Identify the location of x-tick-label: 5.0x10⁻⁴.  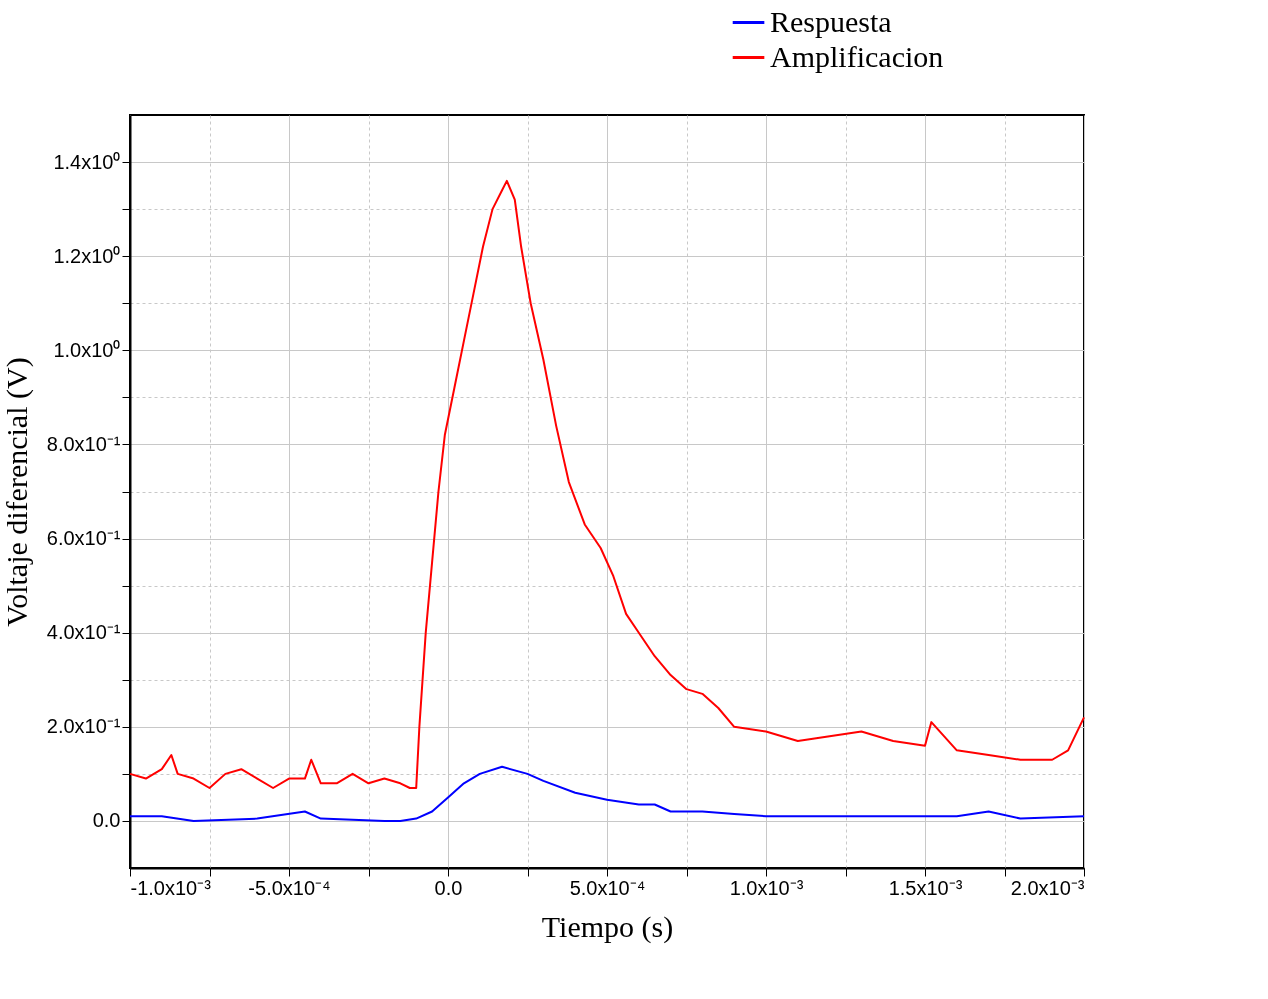
(607, 887).